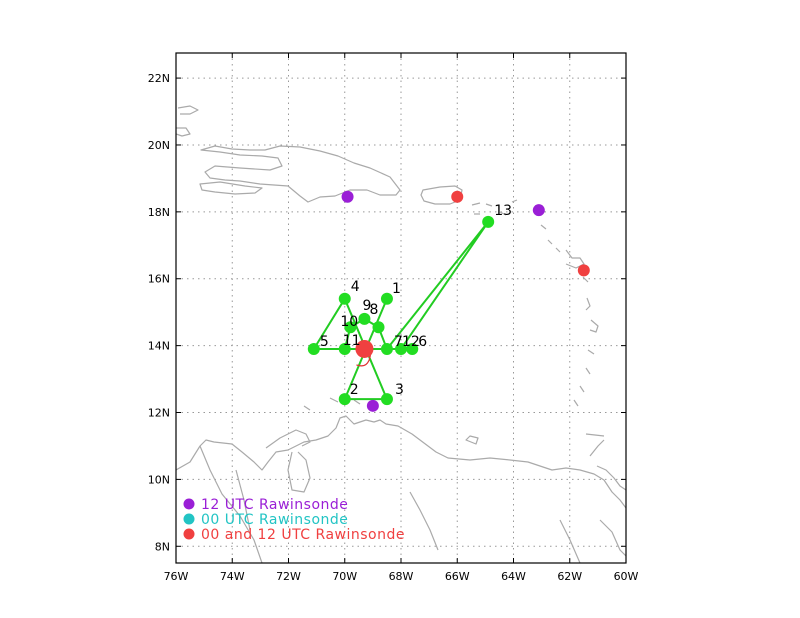  Describe the element at coordinates (299, 472) in the screenshot. I see `coastline-lake-maracaibo` at that location.